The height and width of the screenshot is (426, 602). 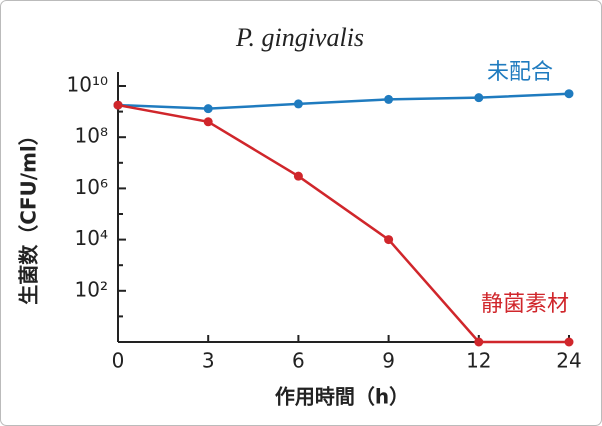 I want to click on legend-label: 未配合, so click(x=520, y=72).